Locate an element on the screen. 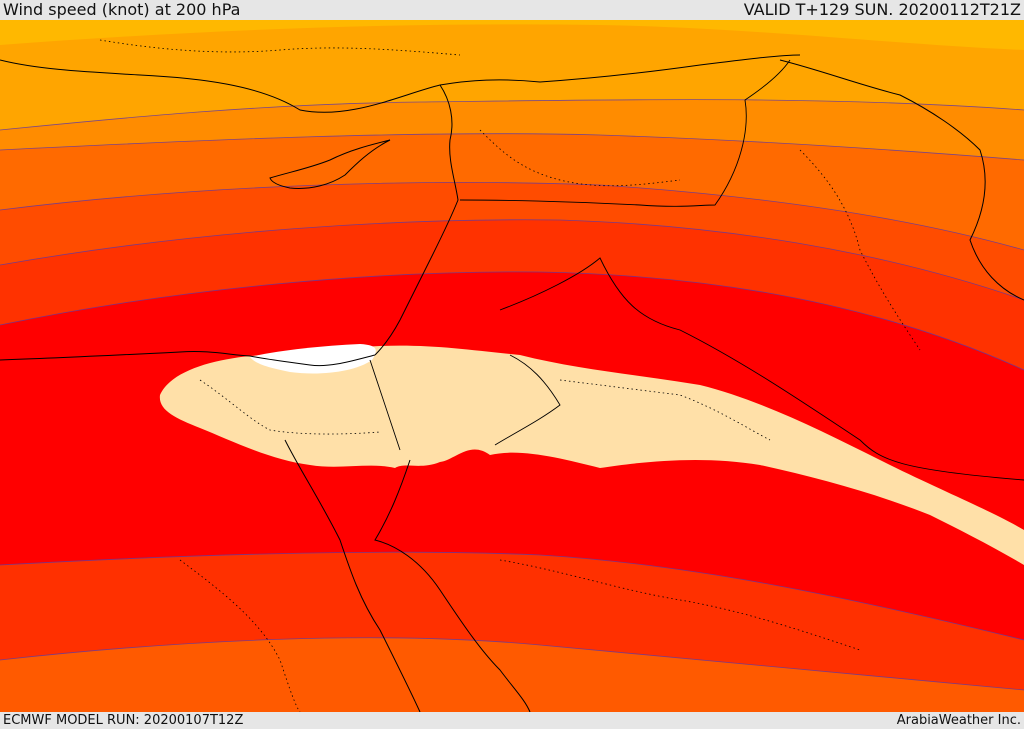 The image size is (1024, 729). coastline-cyprus is located at coordinates (330, 164).